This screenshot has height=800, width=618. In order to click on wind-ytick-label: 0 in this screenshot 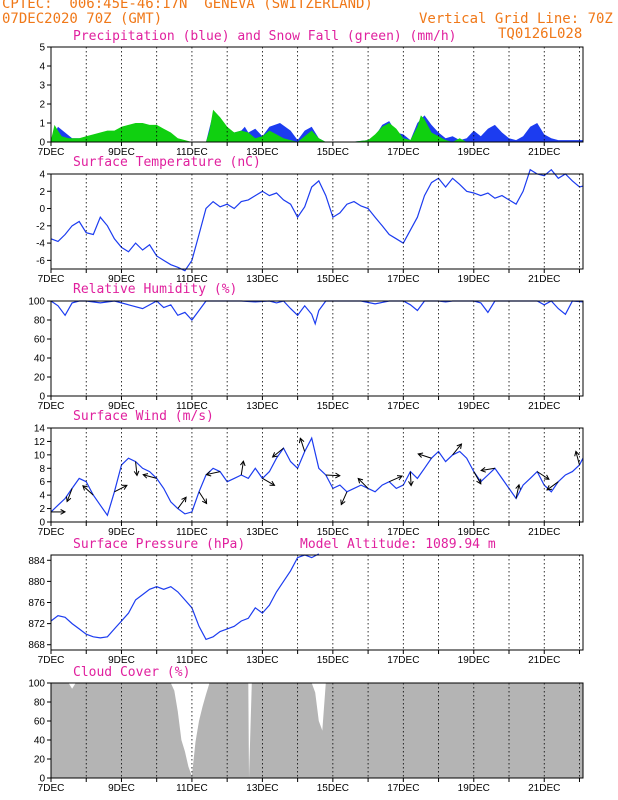, I will do `click(42, 523)`.